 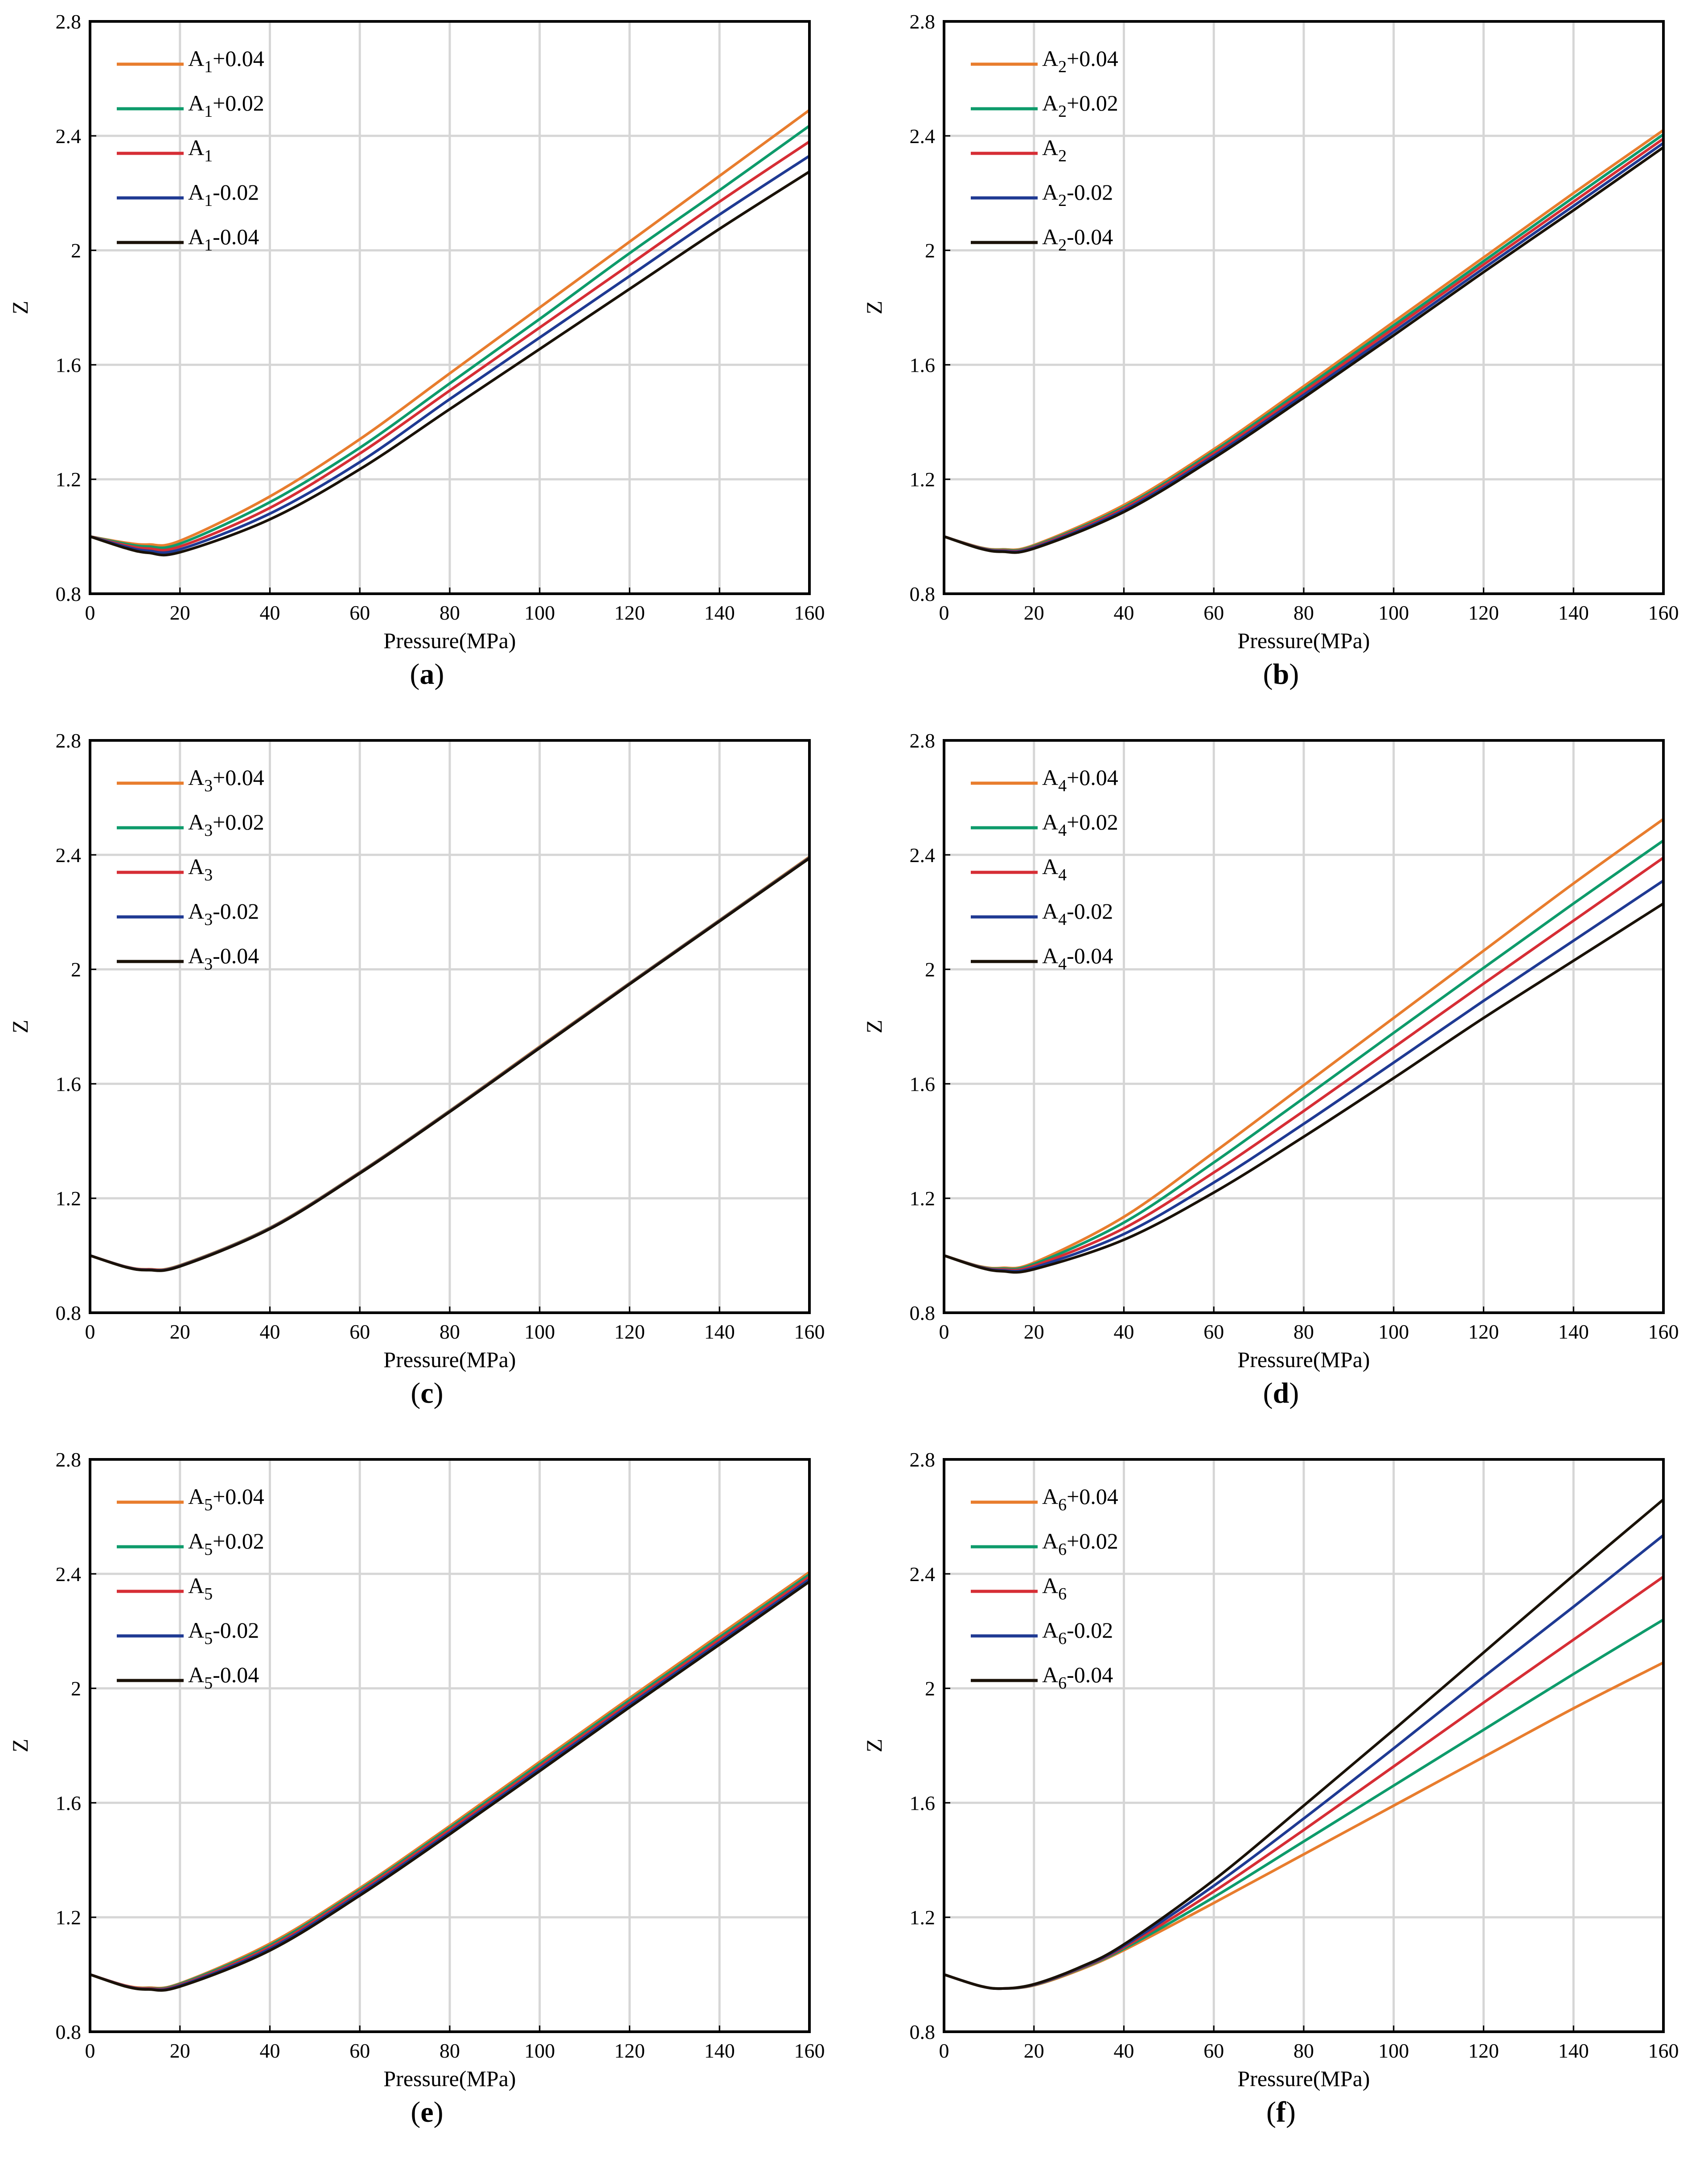 I want to click on caption-a: (a), so click(x=427, y=674).